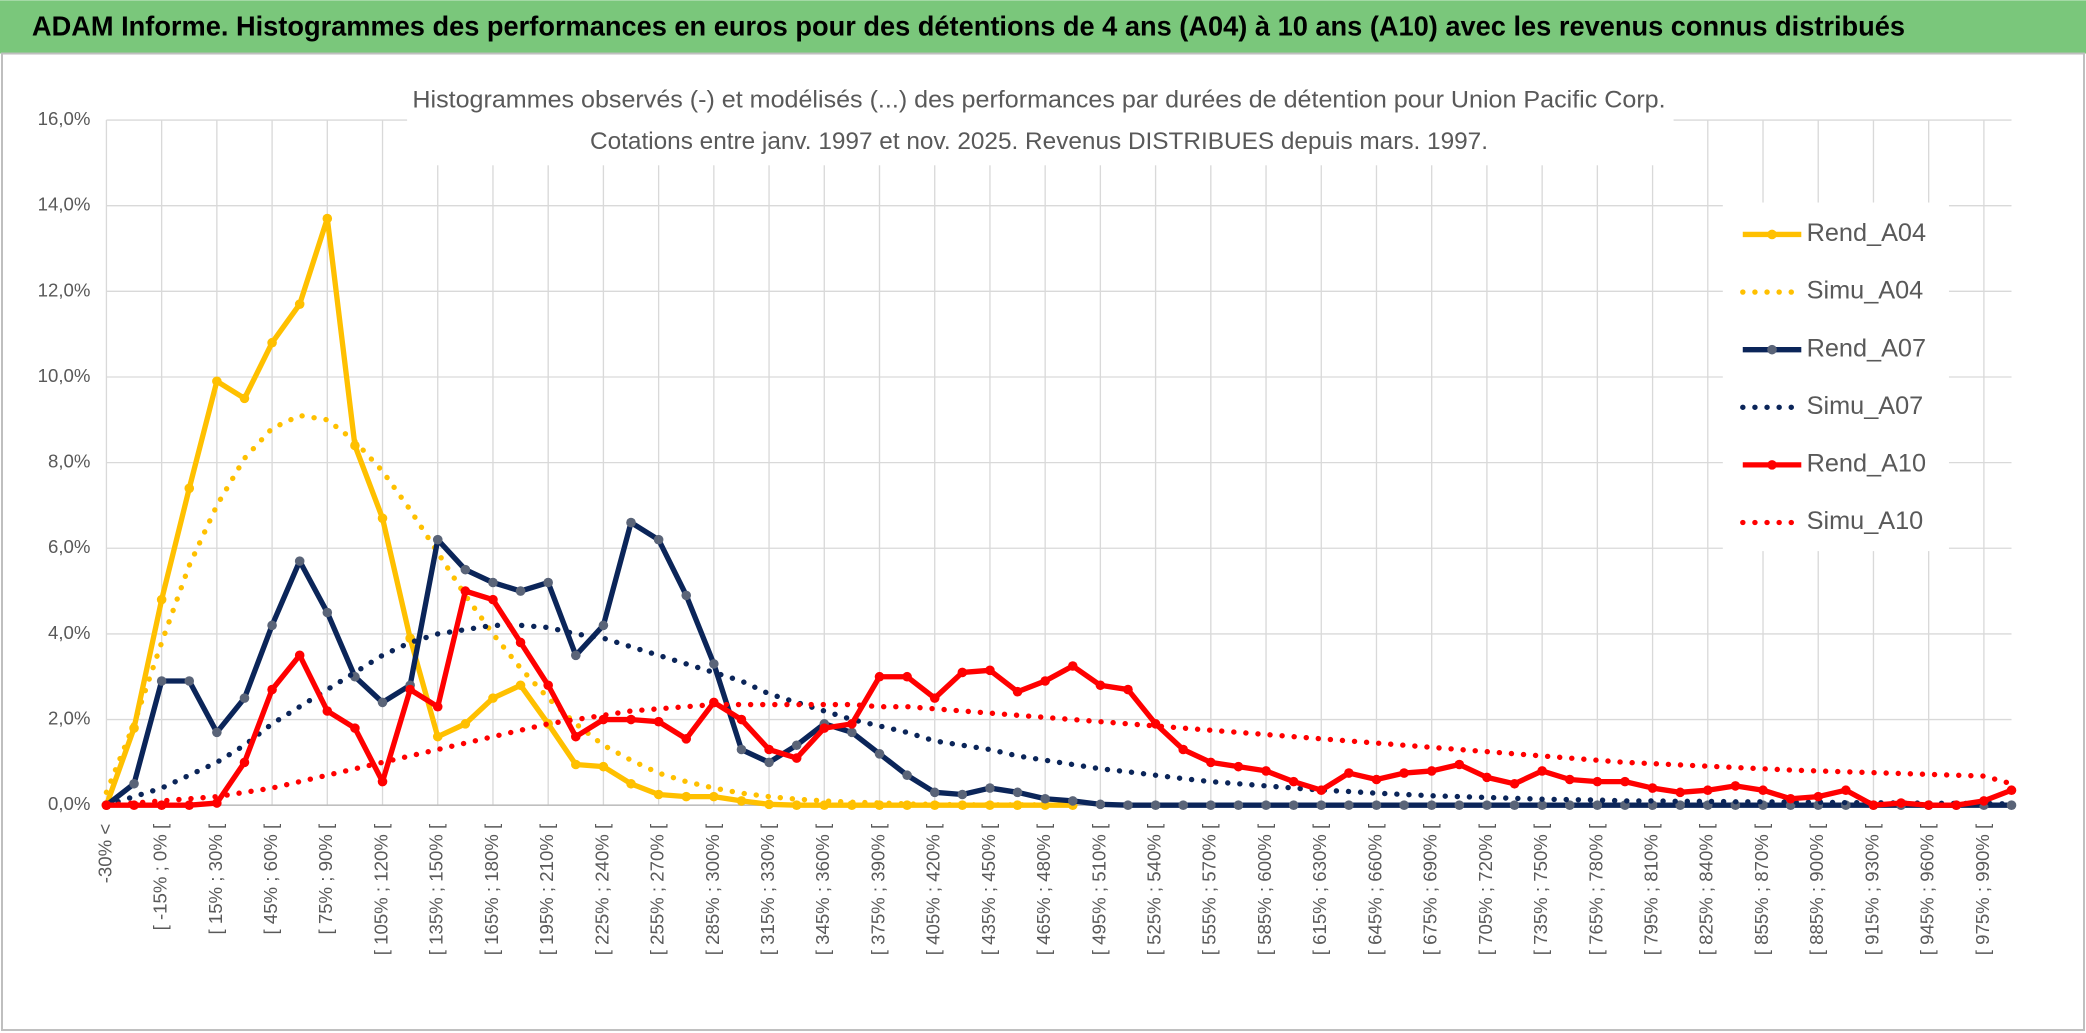 The image size is (2086, 1033). Describe the element at coordinates (1866, 464) in the screenshot. I see `legend-label: Rend_A10` at that location.